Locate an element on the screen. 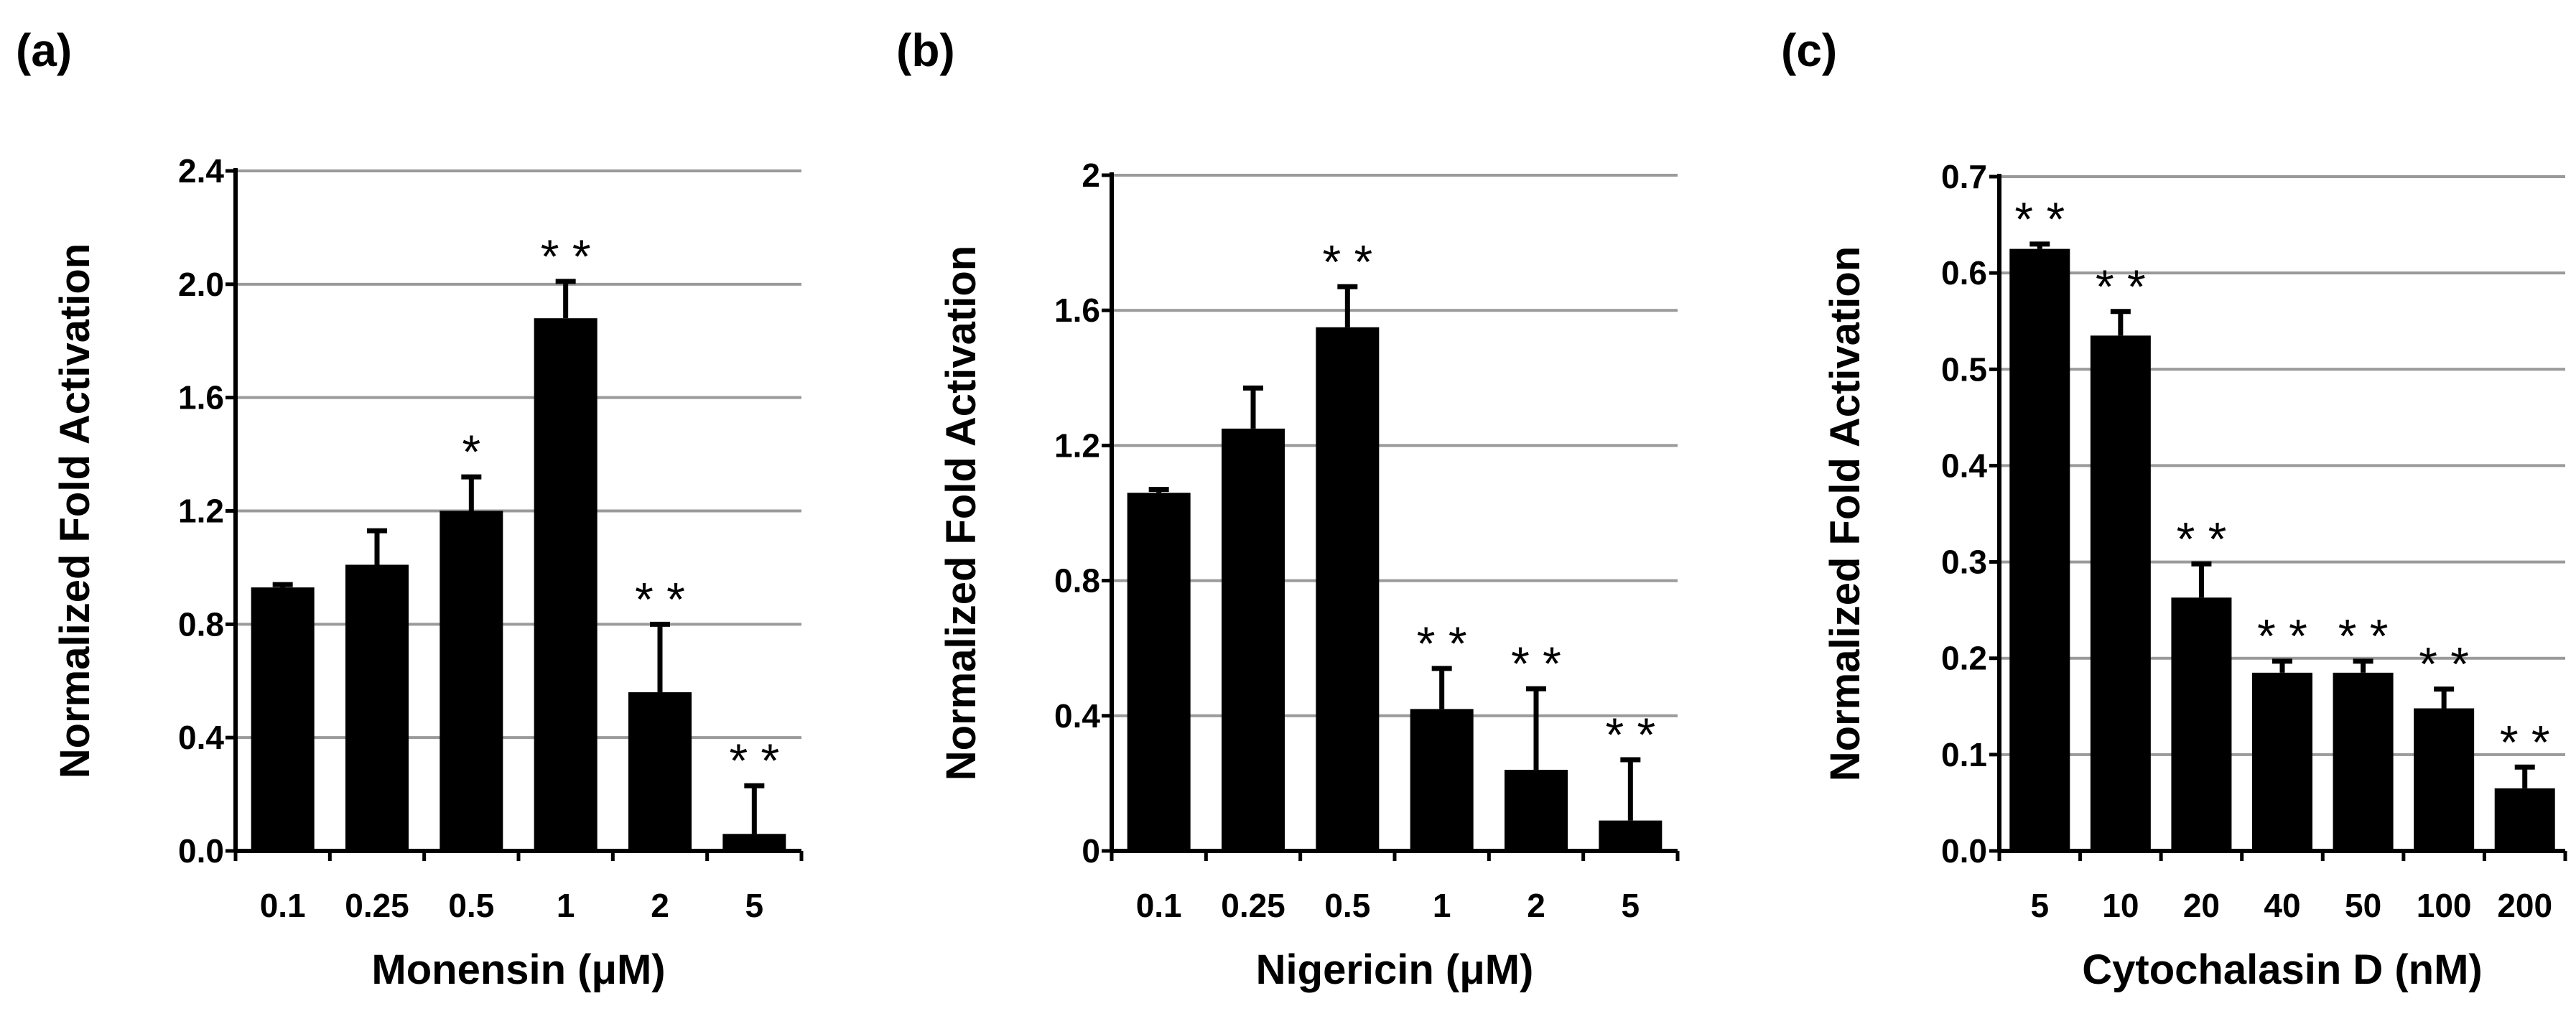 The width and height of the screenshot is (2576, 1029). y-tick-label: 0.1 is located at coordinates (1964, 754).